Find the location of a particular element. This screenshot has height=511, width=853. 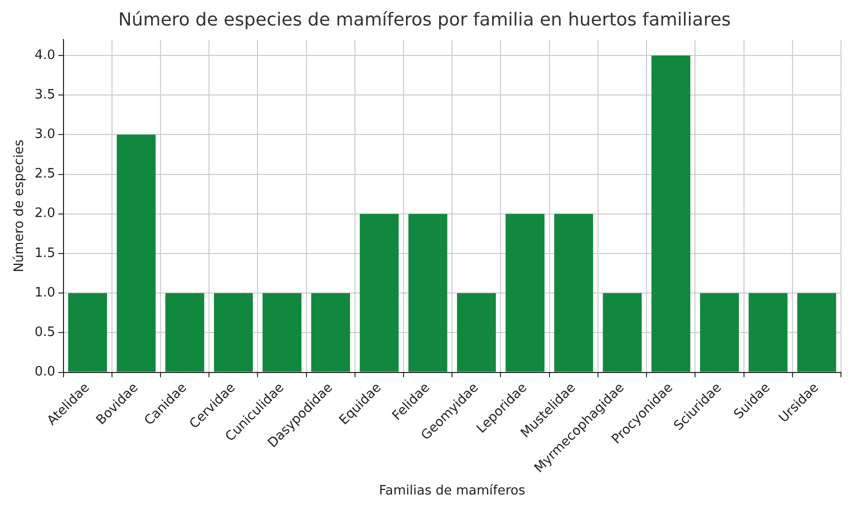

y-tick-label: 1.5 is located at coordinates (45, 253).